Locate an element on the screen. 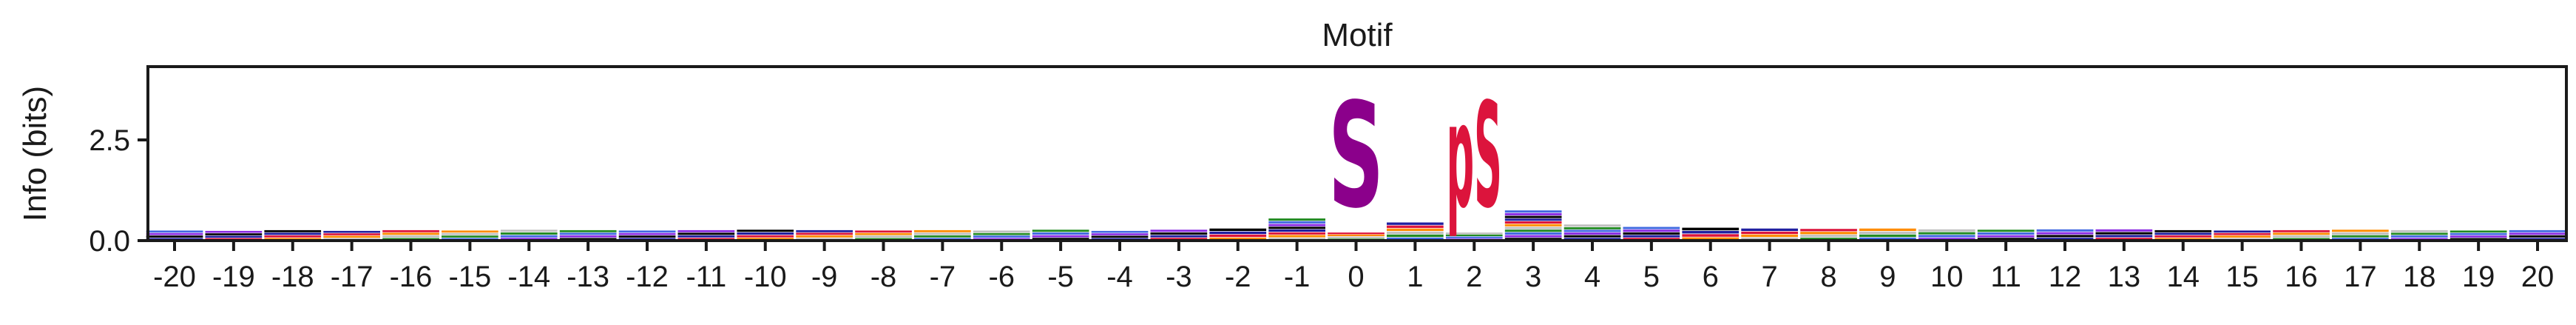  x-tick-label: 14 is located at coordinates (2183, 277).